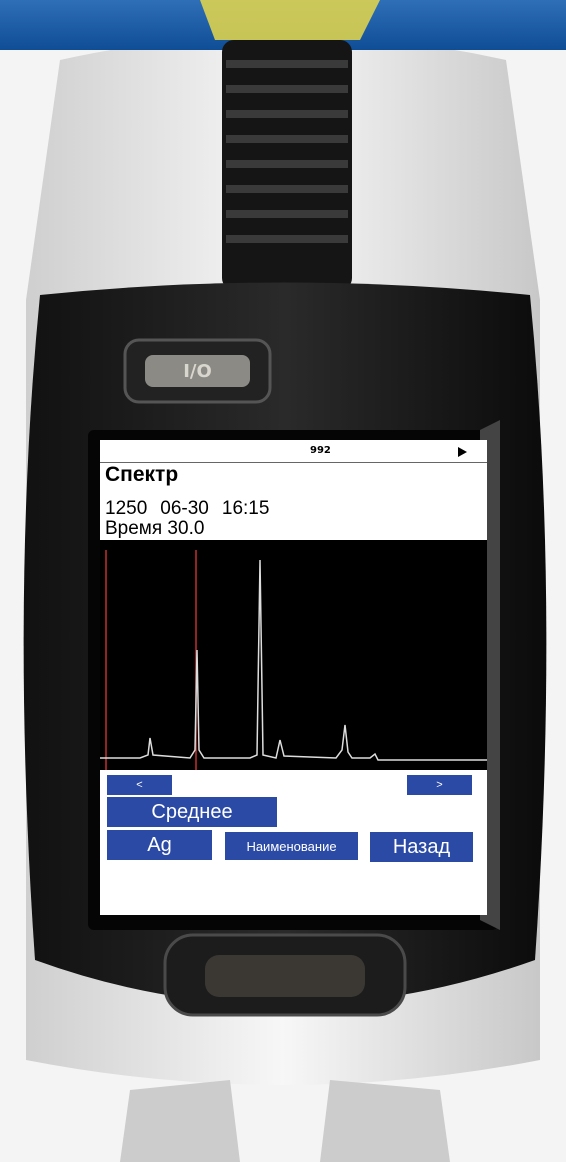 This screenshot has height=1162, width=566. What do you see at coordinates (126, 508) in the screenshot?
I see `info-number: 1250` at bounding box center [126, 508].